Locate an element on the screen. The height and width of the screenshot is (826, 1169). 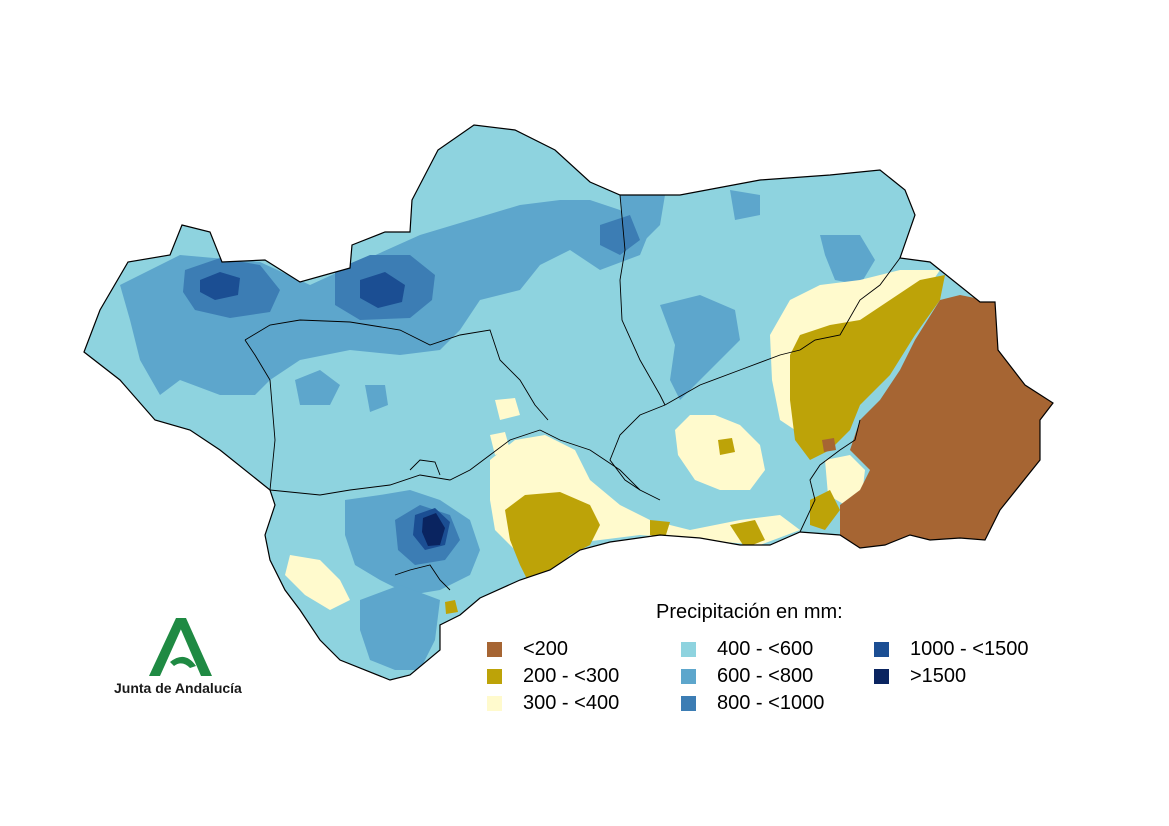
legend-label-400-600: 400 - <600 is located at coordinates (765, 648).